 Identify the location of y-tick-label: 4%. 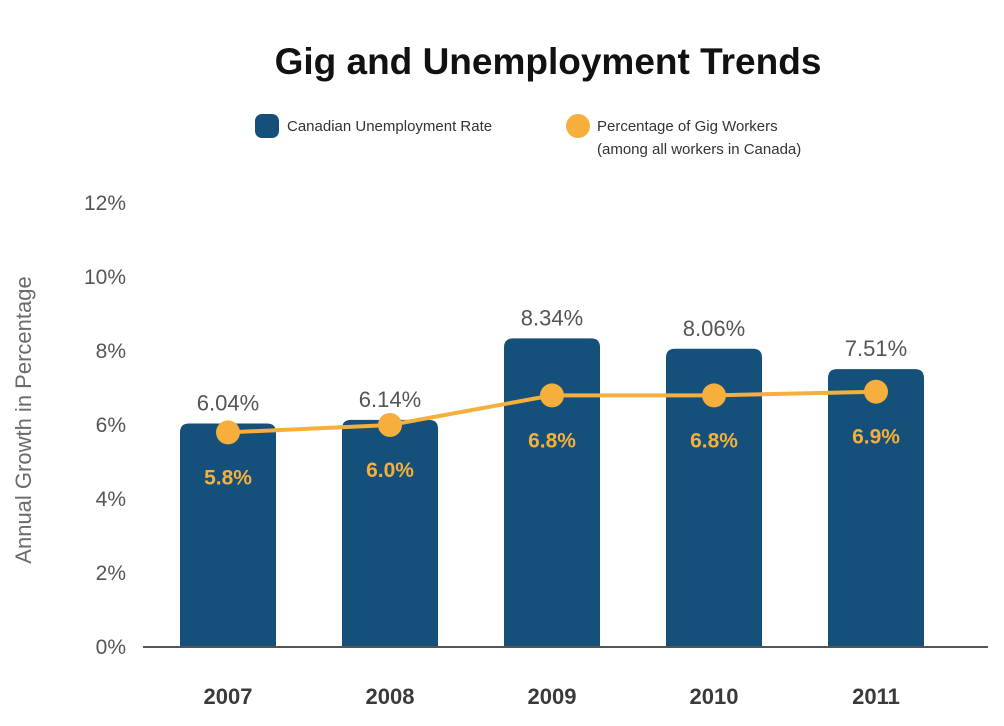
(111, 499).